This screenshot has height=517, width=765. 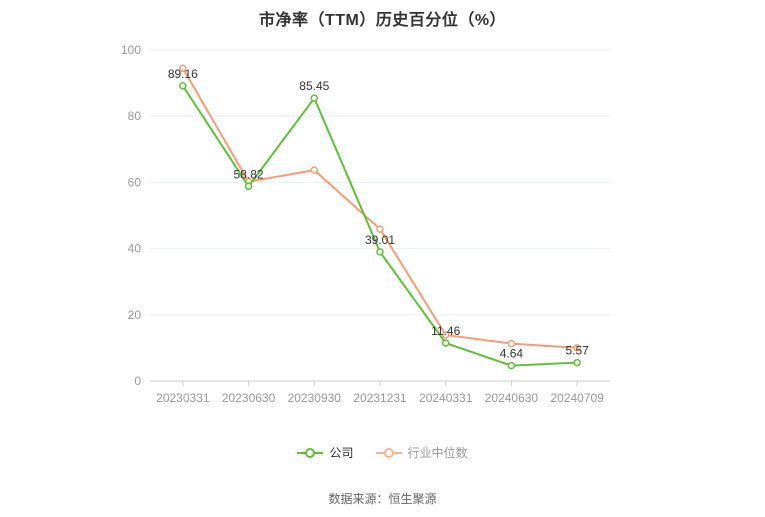 What do you see at coordinates (137, 381) in the screenshot?
I see `y-axis-tick-label: 0` at bounding box center [137, 381].